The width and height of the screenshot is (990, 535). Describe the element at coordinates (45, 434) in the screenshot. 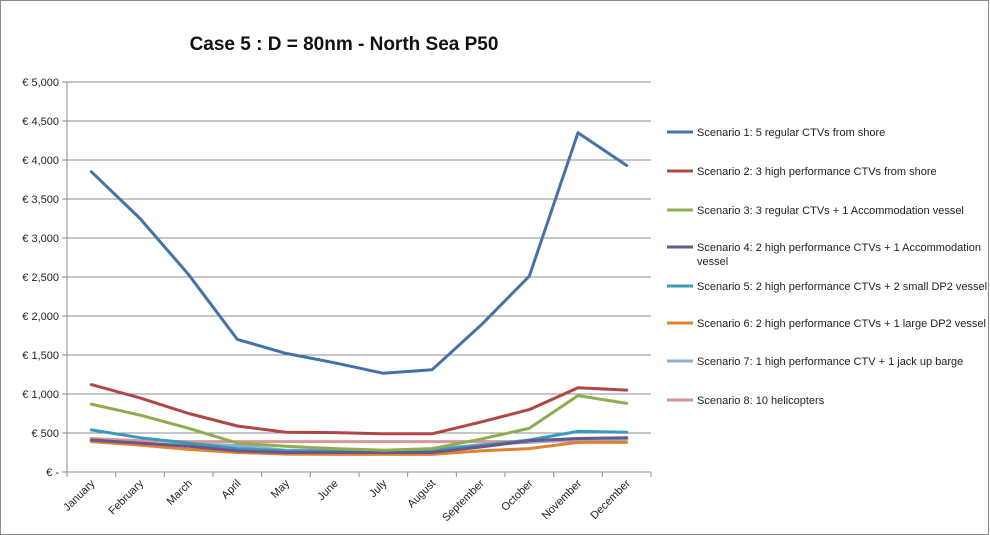

I see `y-tick-label: € 500` at that location.